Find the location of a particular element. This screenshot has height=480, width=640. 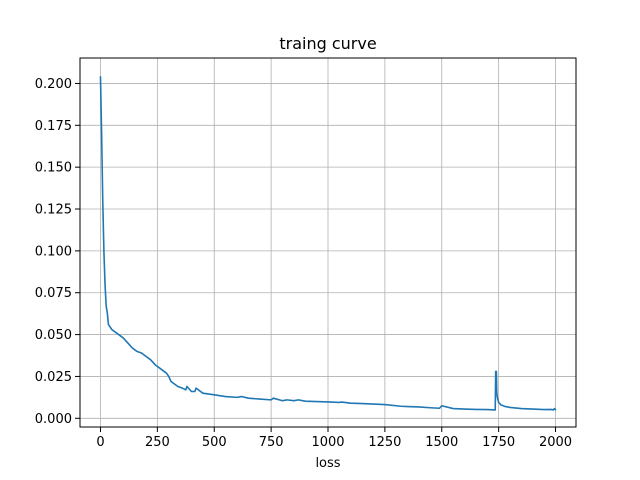

x-tick-label: 1750 is located at coordinates (498, 442).